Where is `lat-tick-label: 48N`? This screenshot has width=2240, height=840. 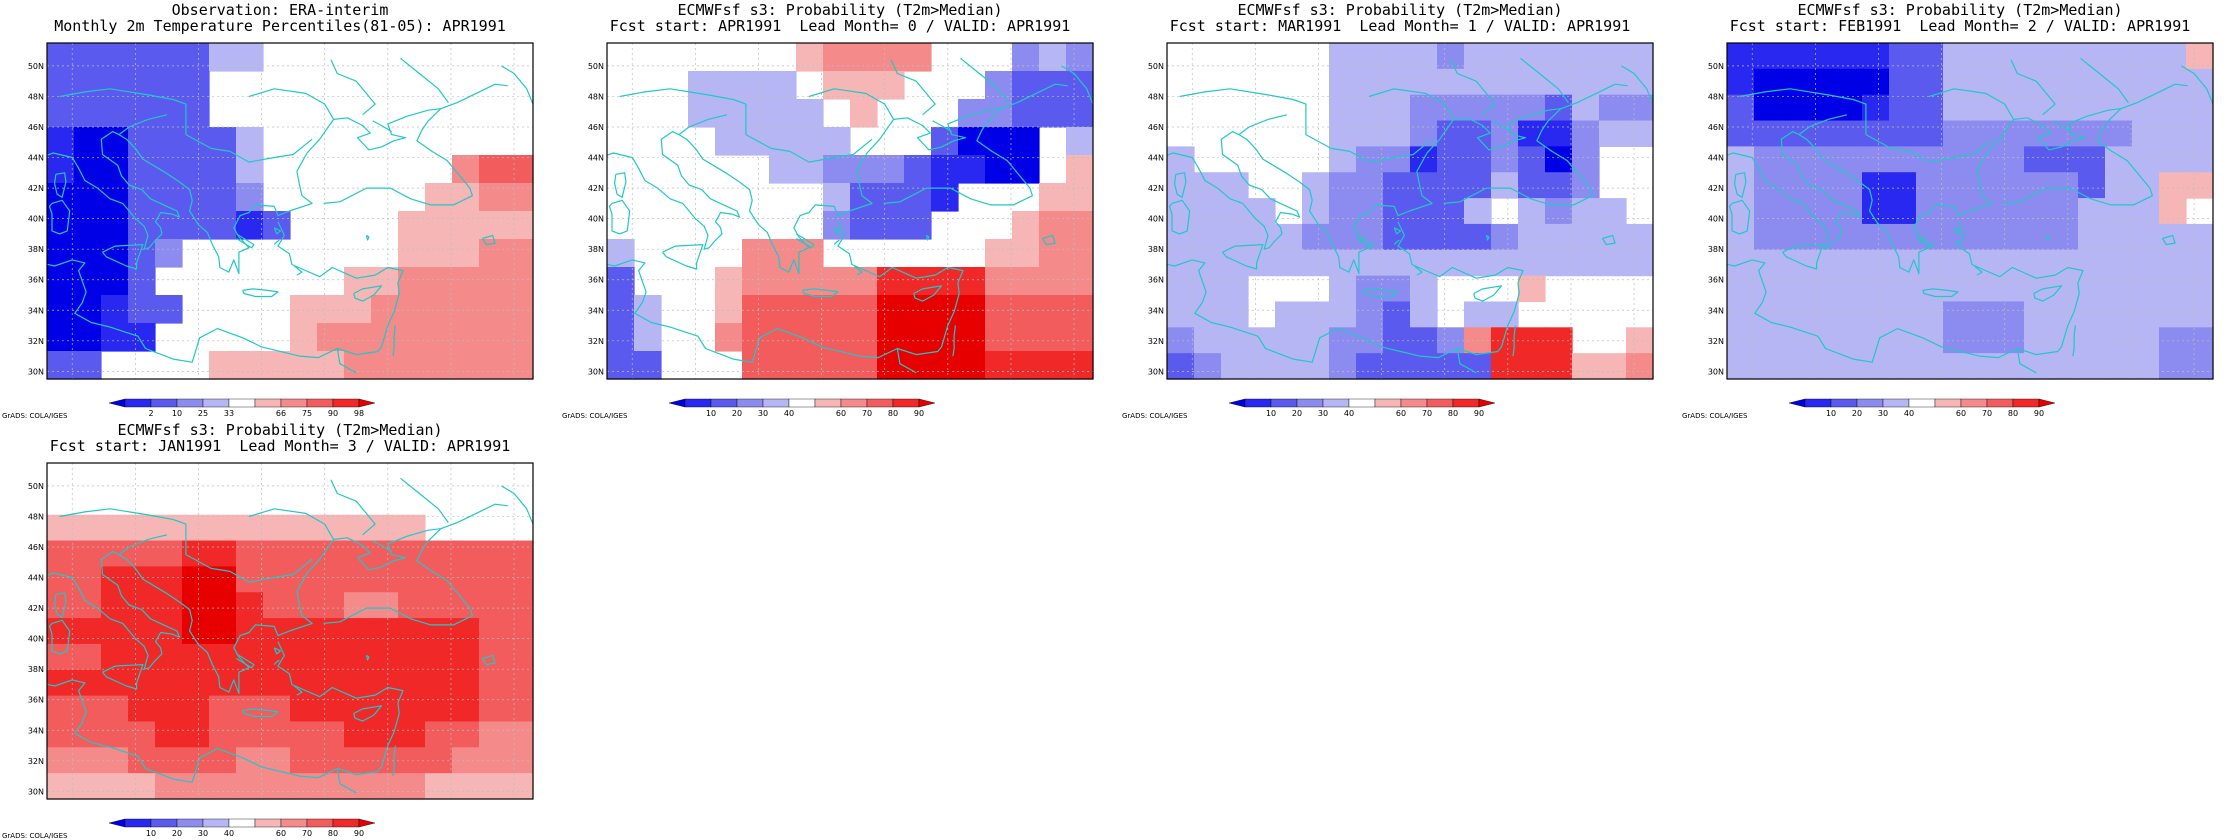 lat-tick-label: 48N is located at coordinates (1716, 96).